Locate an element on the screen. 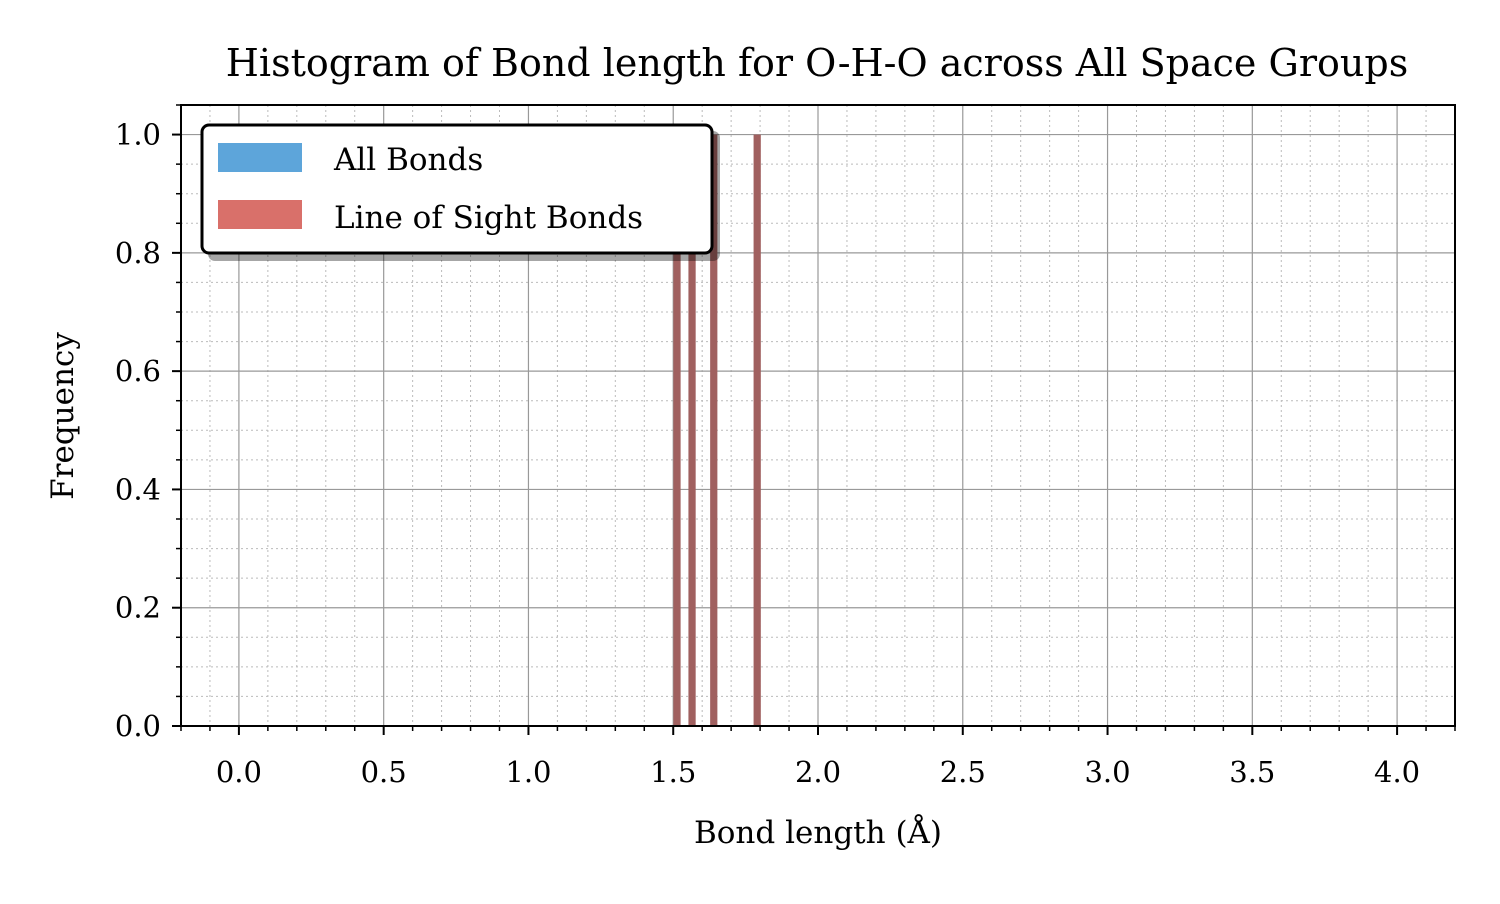 The image size is (1500, 904). y-tick-label: 0.4 is located at coordinates (138, 489).